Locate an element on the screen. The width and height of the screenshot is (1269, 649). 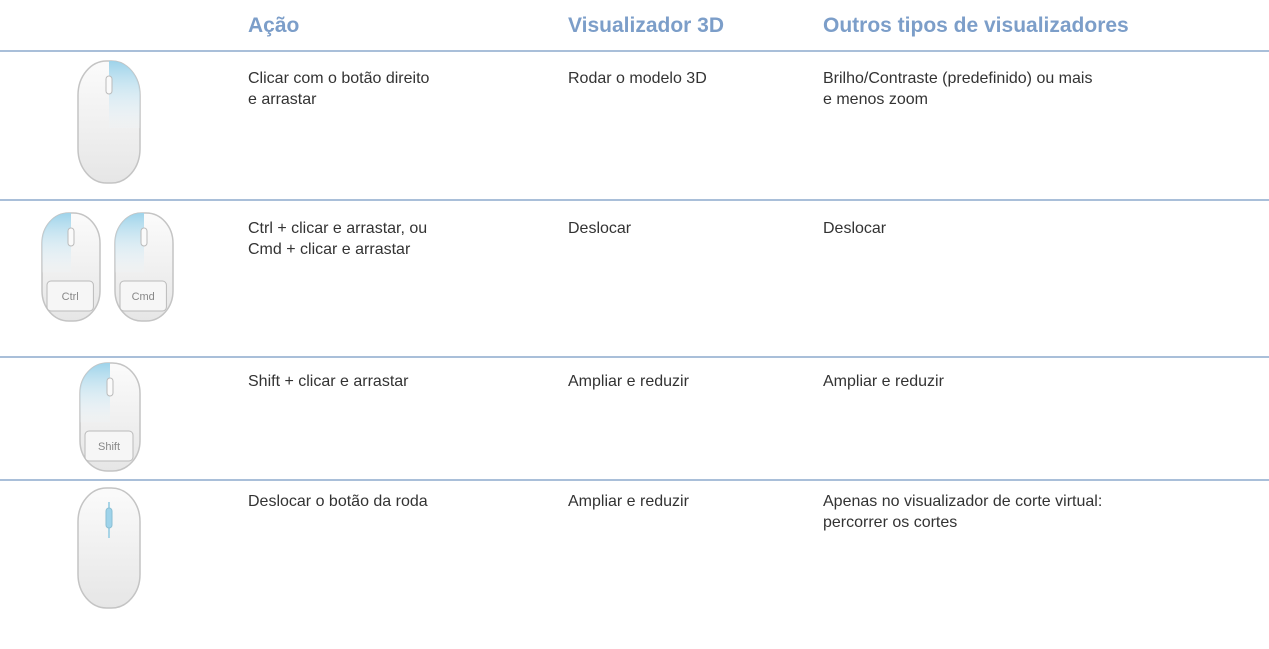
header-rule is located at coordinates (634, 51).